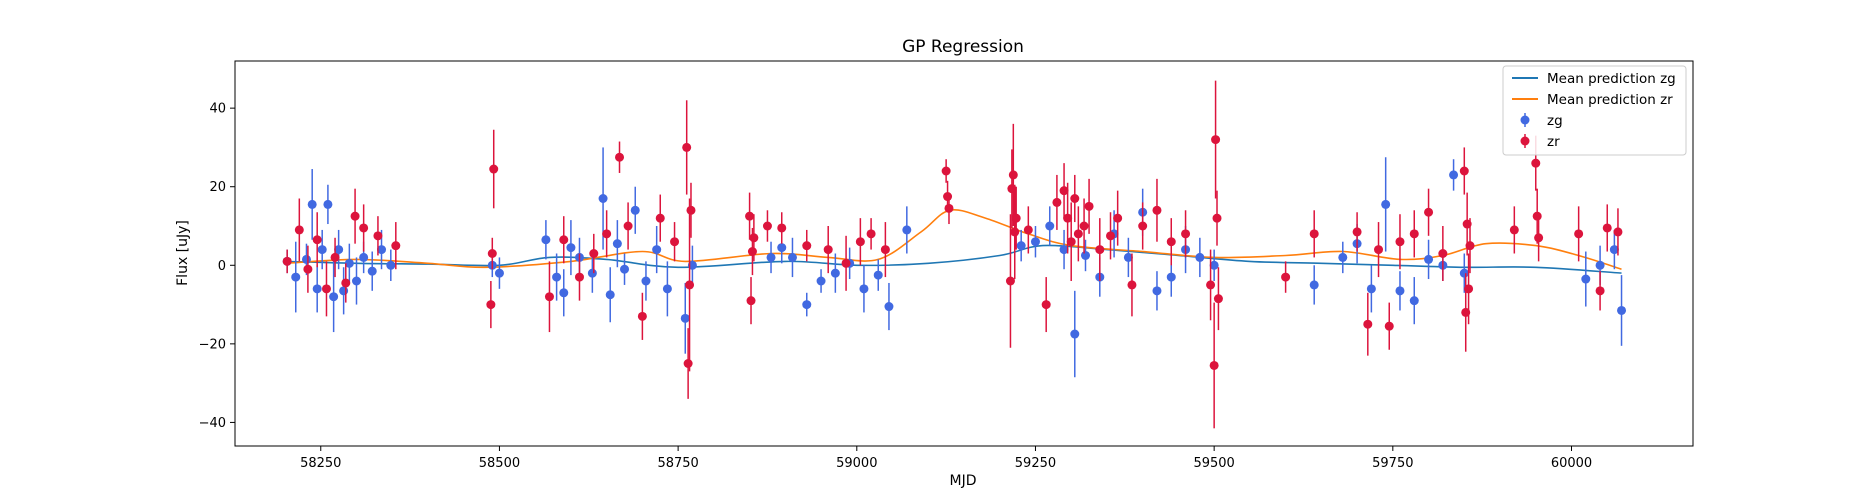 The image size is (1875, 500). Describe the element at coordinates (1610, 100) in the screenshot. I see `legend-label-zr-line: Mean prediction zr` at that location.